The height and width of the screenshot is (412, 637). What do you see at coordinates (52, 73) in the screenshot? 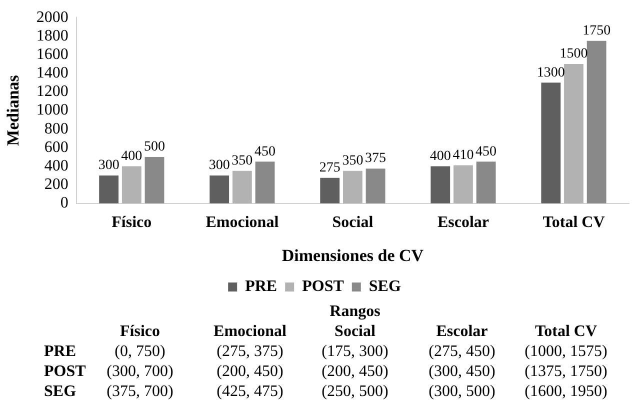
I see `y-tick-label: 1400` at bounding box center [52, 73].